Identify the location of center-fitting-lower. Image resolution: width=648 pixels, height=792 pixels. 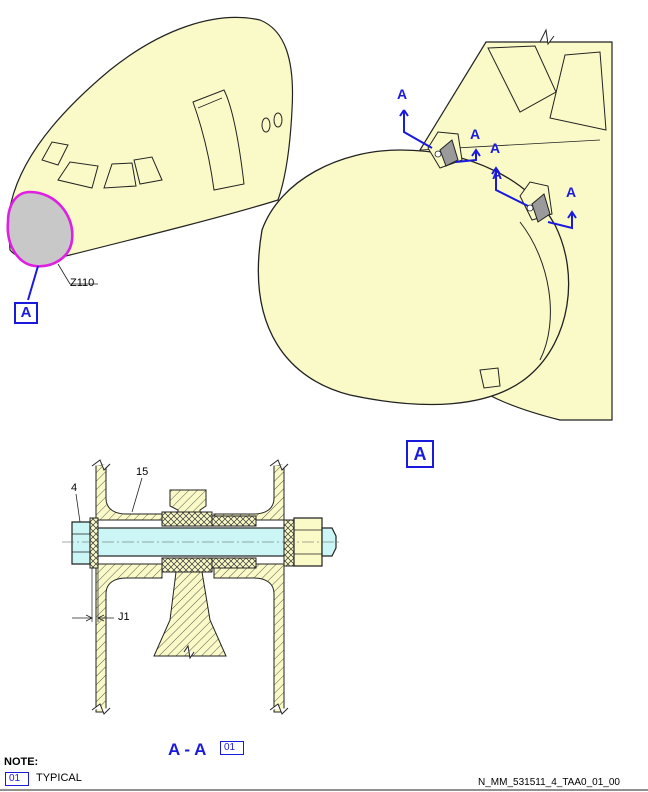
(190, 614).